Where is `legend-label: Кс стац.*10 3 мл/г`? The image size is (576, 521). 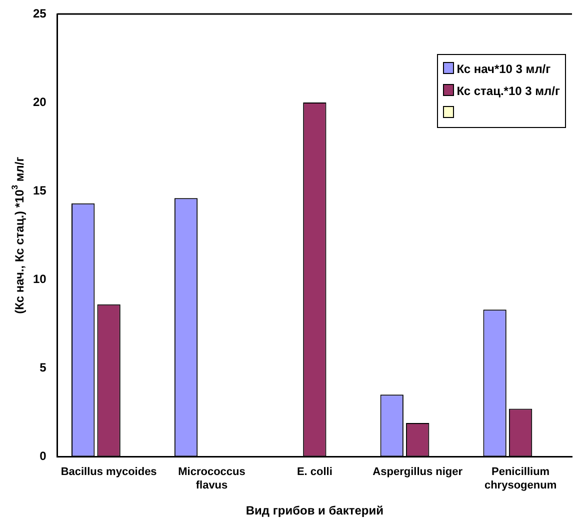
legend-label: Кс стац.*10 3 мл/г is located at coordinates (508, 91).